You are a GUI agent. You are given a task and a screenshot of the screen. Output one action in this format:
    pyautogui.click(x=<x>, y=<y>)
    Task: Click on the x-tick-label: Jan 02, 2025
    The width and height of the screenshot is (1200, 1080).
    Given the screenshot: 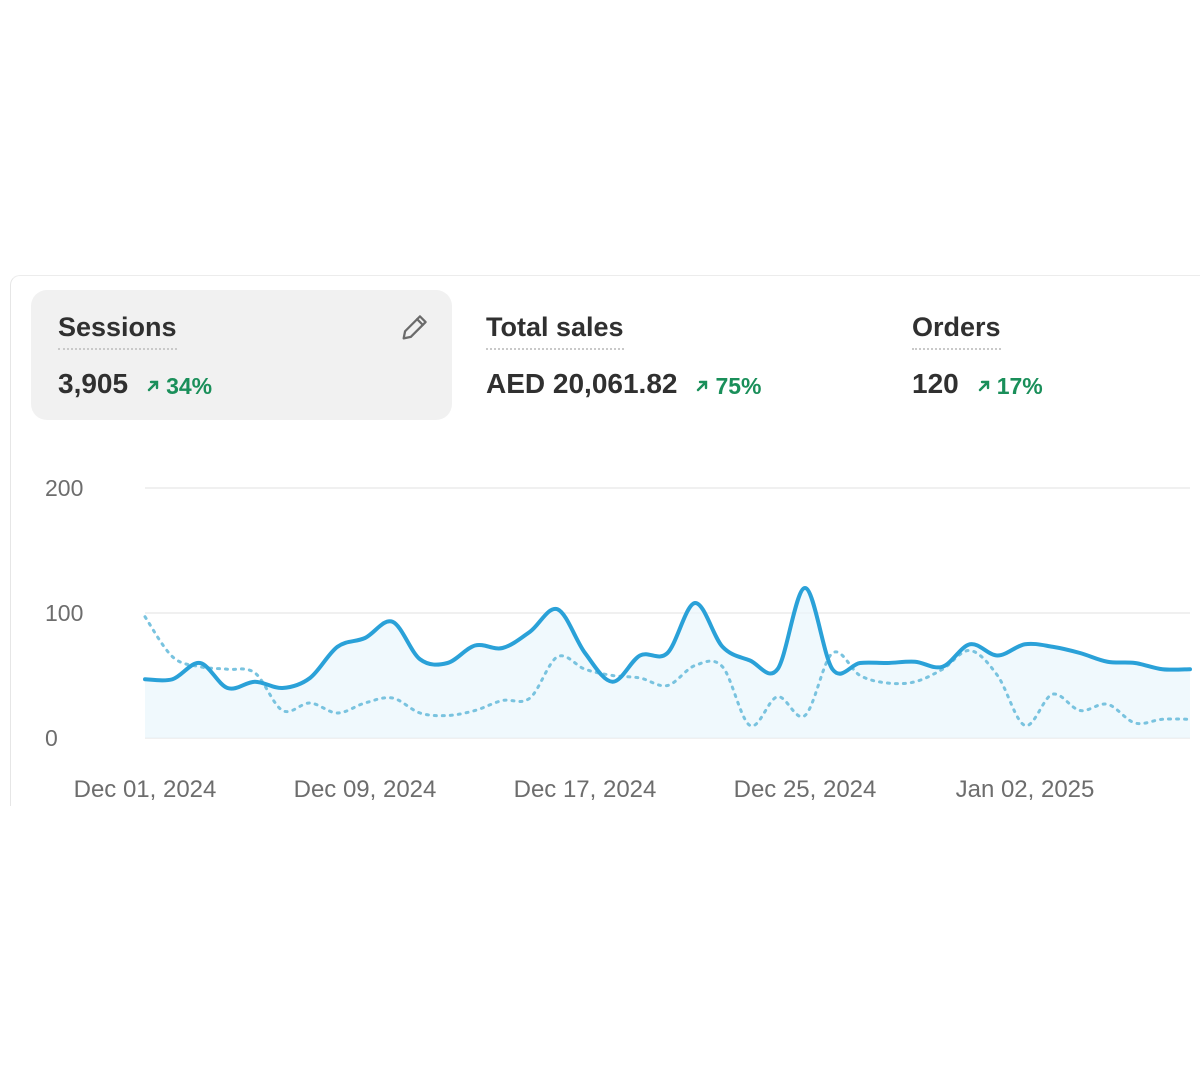 What is the action you would take?
    pyautogui.click(x=1025, y=789)
    